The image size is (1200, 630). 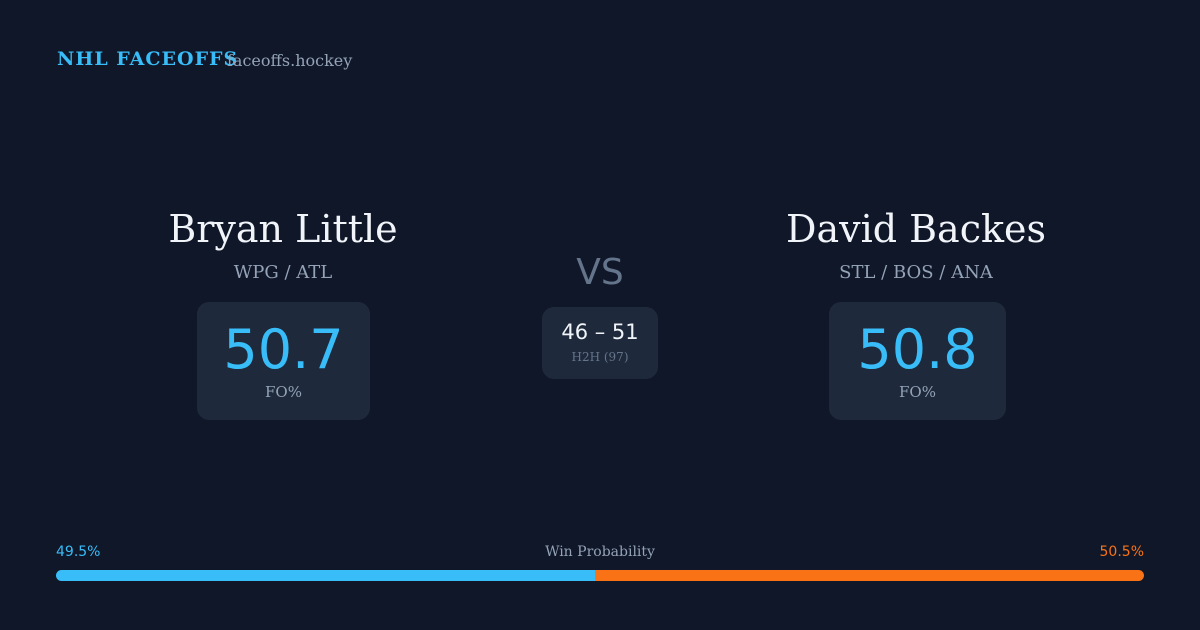 I want to click on vs-label: VS, so click(x=600, y=272).